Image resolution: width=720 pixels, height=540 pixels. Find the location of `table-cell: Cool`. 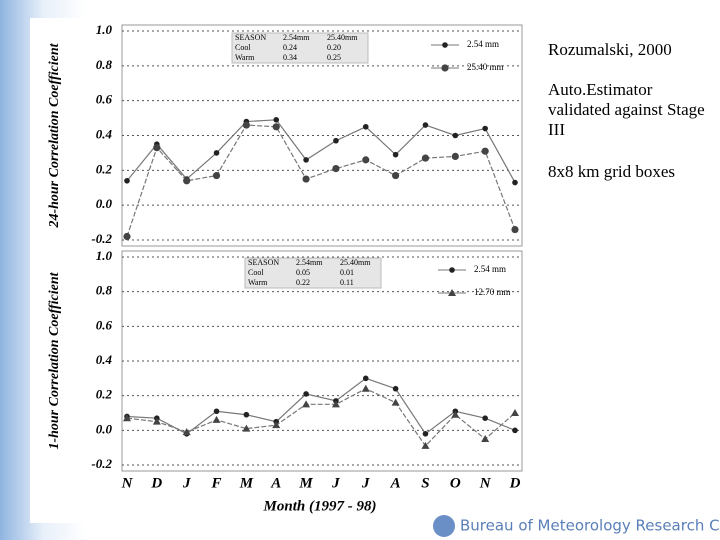

table-cell: Cool is located at coordinates (243, 47).